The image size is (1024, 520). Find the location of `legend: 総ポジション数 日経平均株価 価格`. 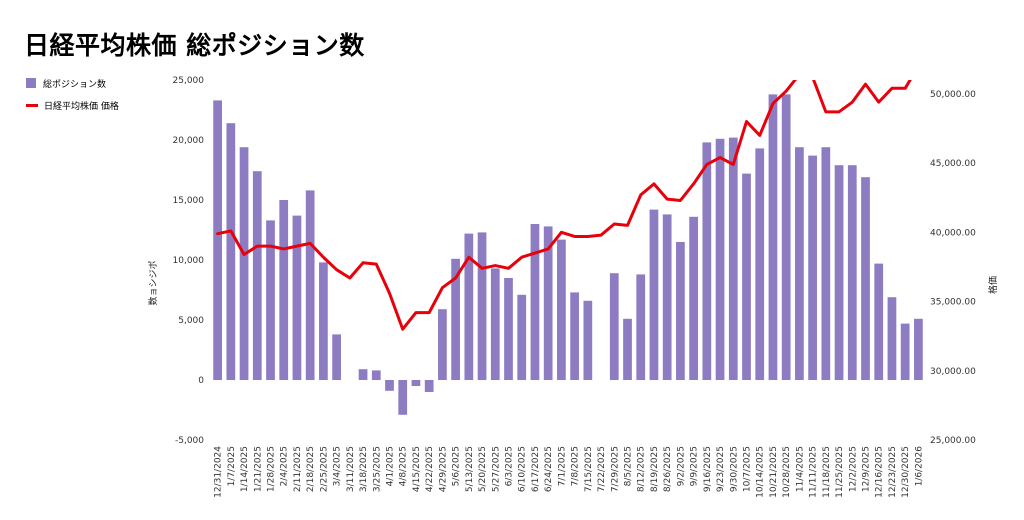

legend: 総ポジション数 日経平均株価 価格 is located at coordinates (72, 94).